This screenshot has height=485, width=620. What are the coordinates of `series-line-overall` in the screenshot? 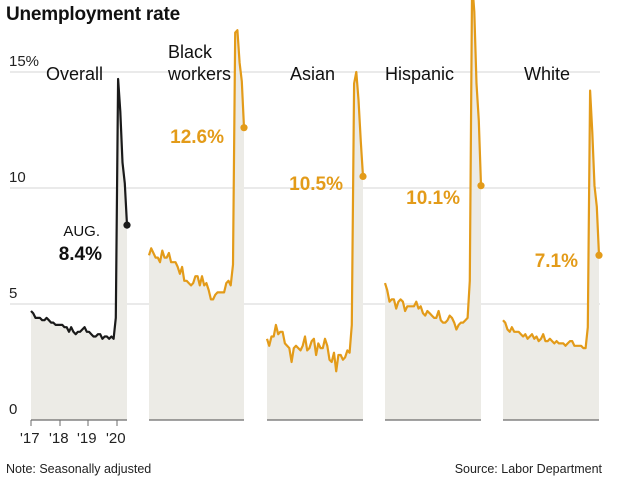 It's located at (79, 208).